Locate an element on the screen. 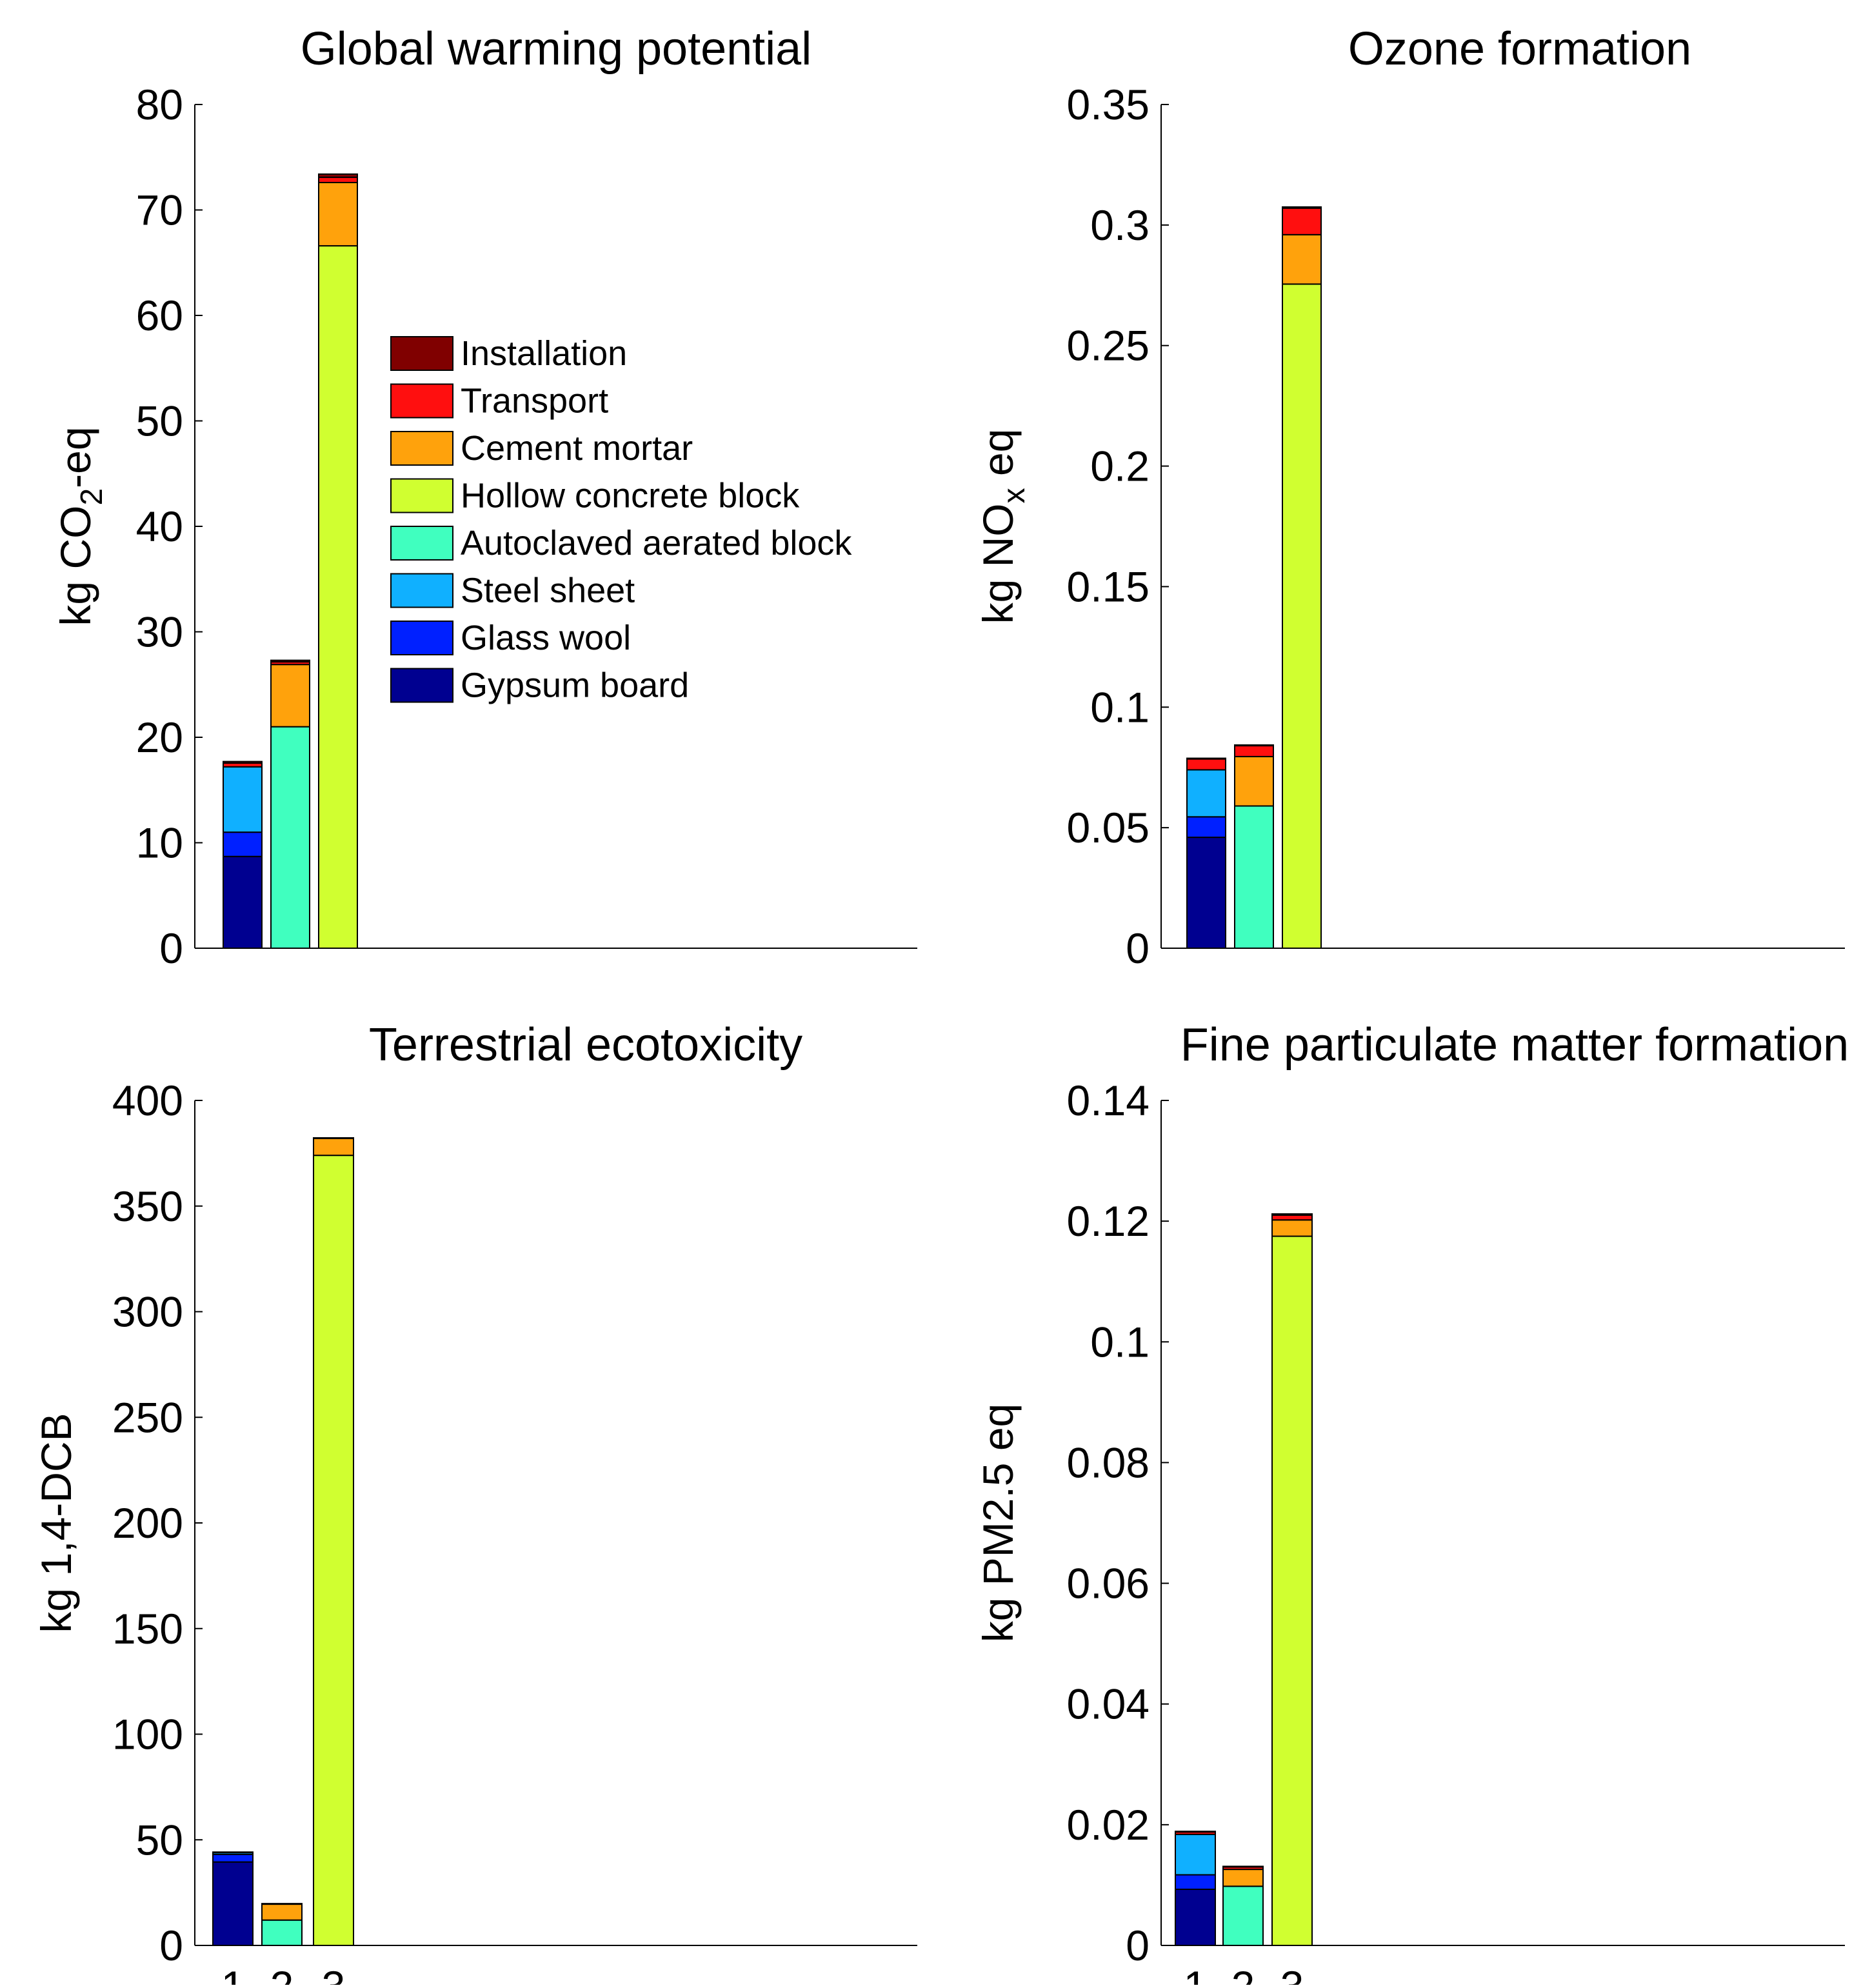 This screenshot has width=1872, height=1988. legend-label-autoclaved-aerated-block: Autoclaved aerated block is located at coordinates (657, 543).